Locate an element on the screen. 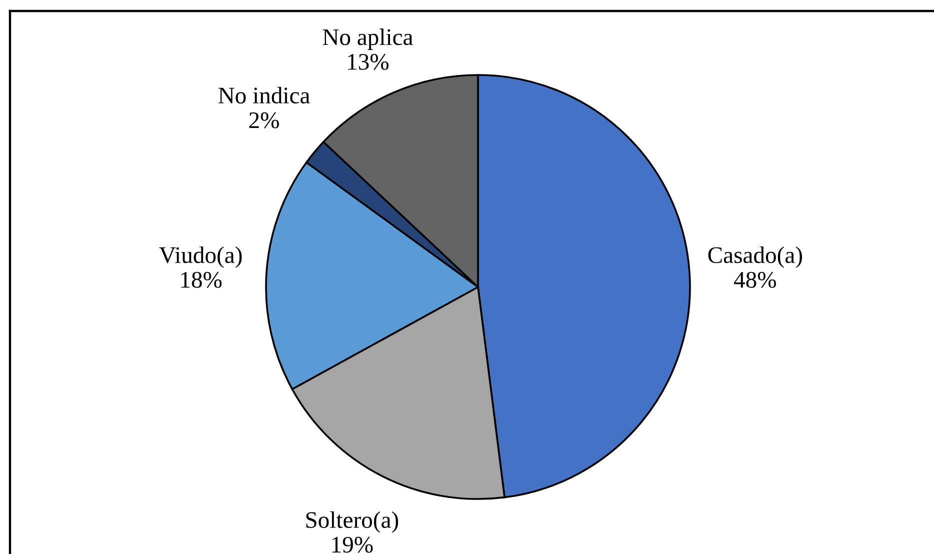 The width and height of the screenshot is (934, 554). data-label: 18% is located at coordinates (201, 280).